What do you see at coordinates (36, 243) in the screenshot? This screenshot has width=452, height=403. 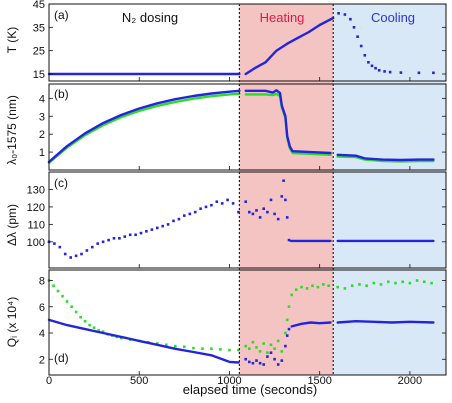 I see `y-tick-label: 100` at bounding box center [36, 243].